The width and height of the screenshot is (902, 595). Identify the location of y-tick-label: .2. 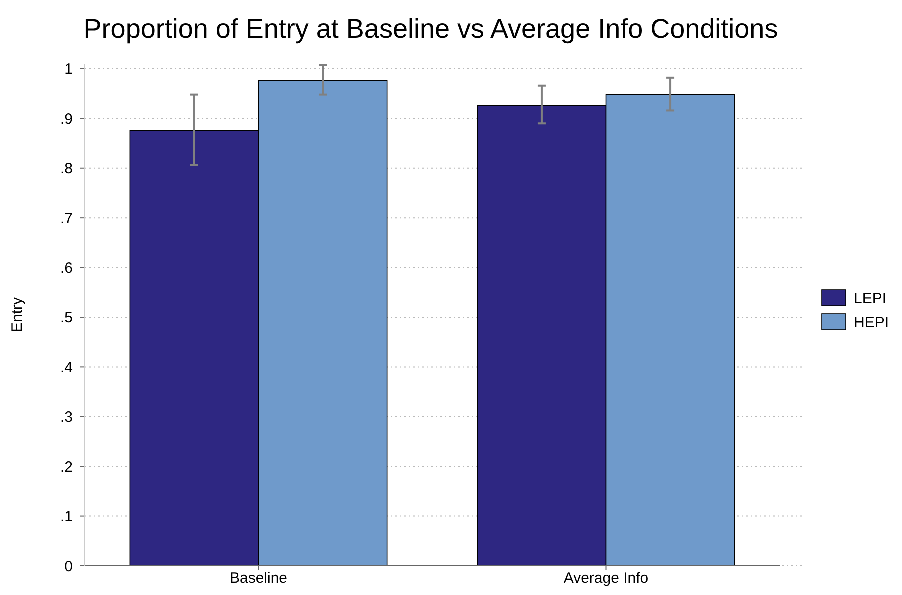
(66, 467).